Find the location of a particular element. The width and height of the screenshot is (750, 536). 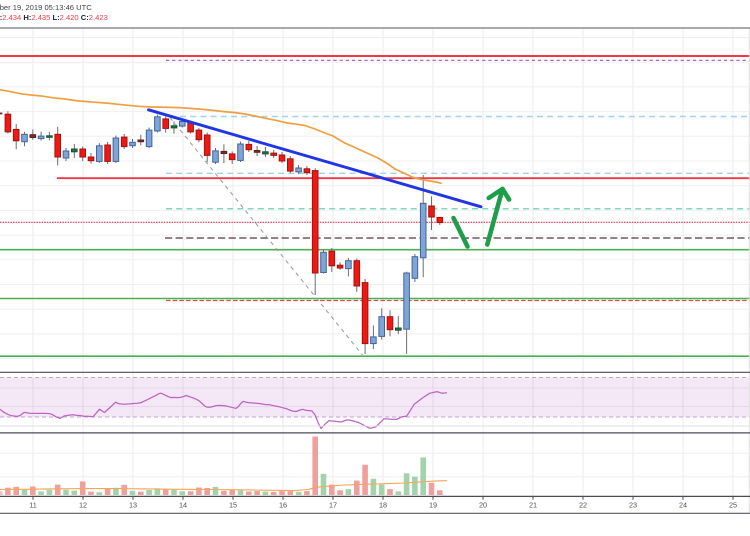

svg-text: 14 is located at coordinates (183, 505).